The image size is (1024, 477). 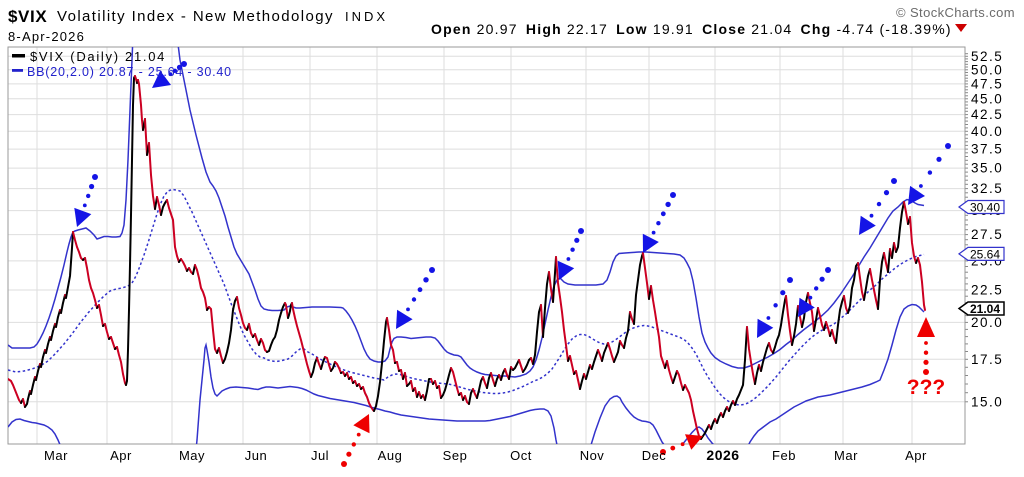 What do you see at coordinates (987, 131) in the screenshot?
I see `svg-text: 40.0` at bounding box center [987, 131].